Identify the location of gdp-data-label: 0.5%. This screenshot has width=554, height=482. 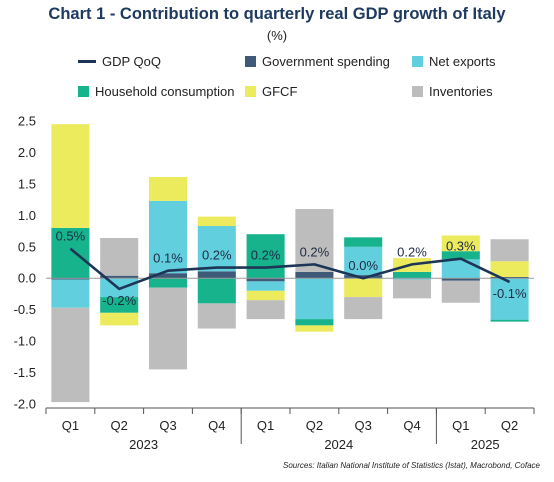
(71, 236).